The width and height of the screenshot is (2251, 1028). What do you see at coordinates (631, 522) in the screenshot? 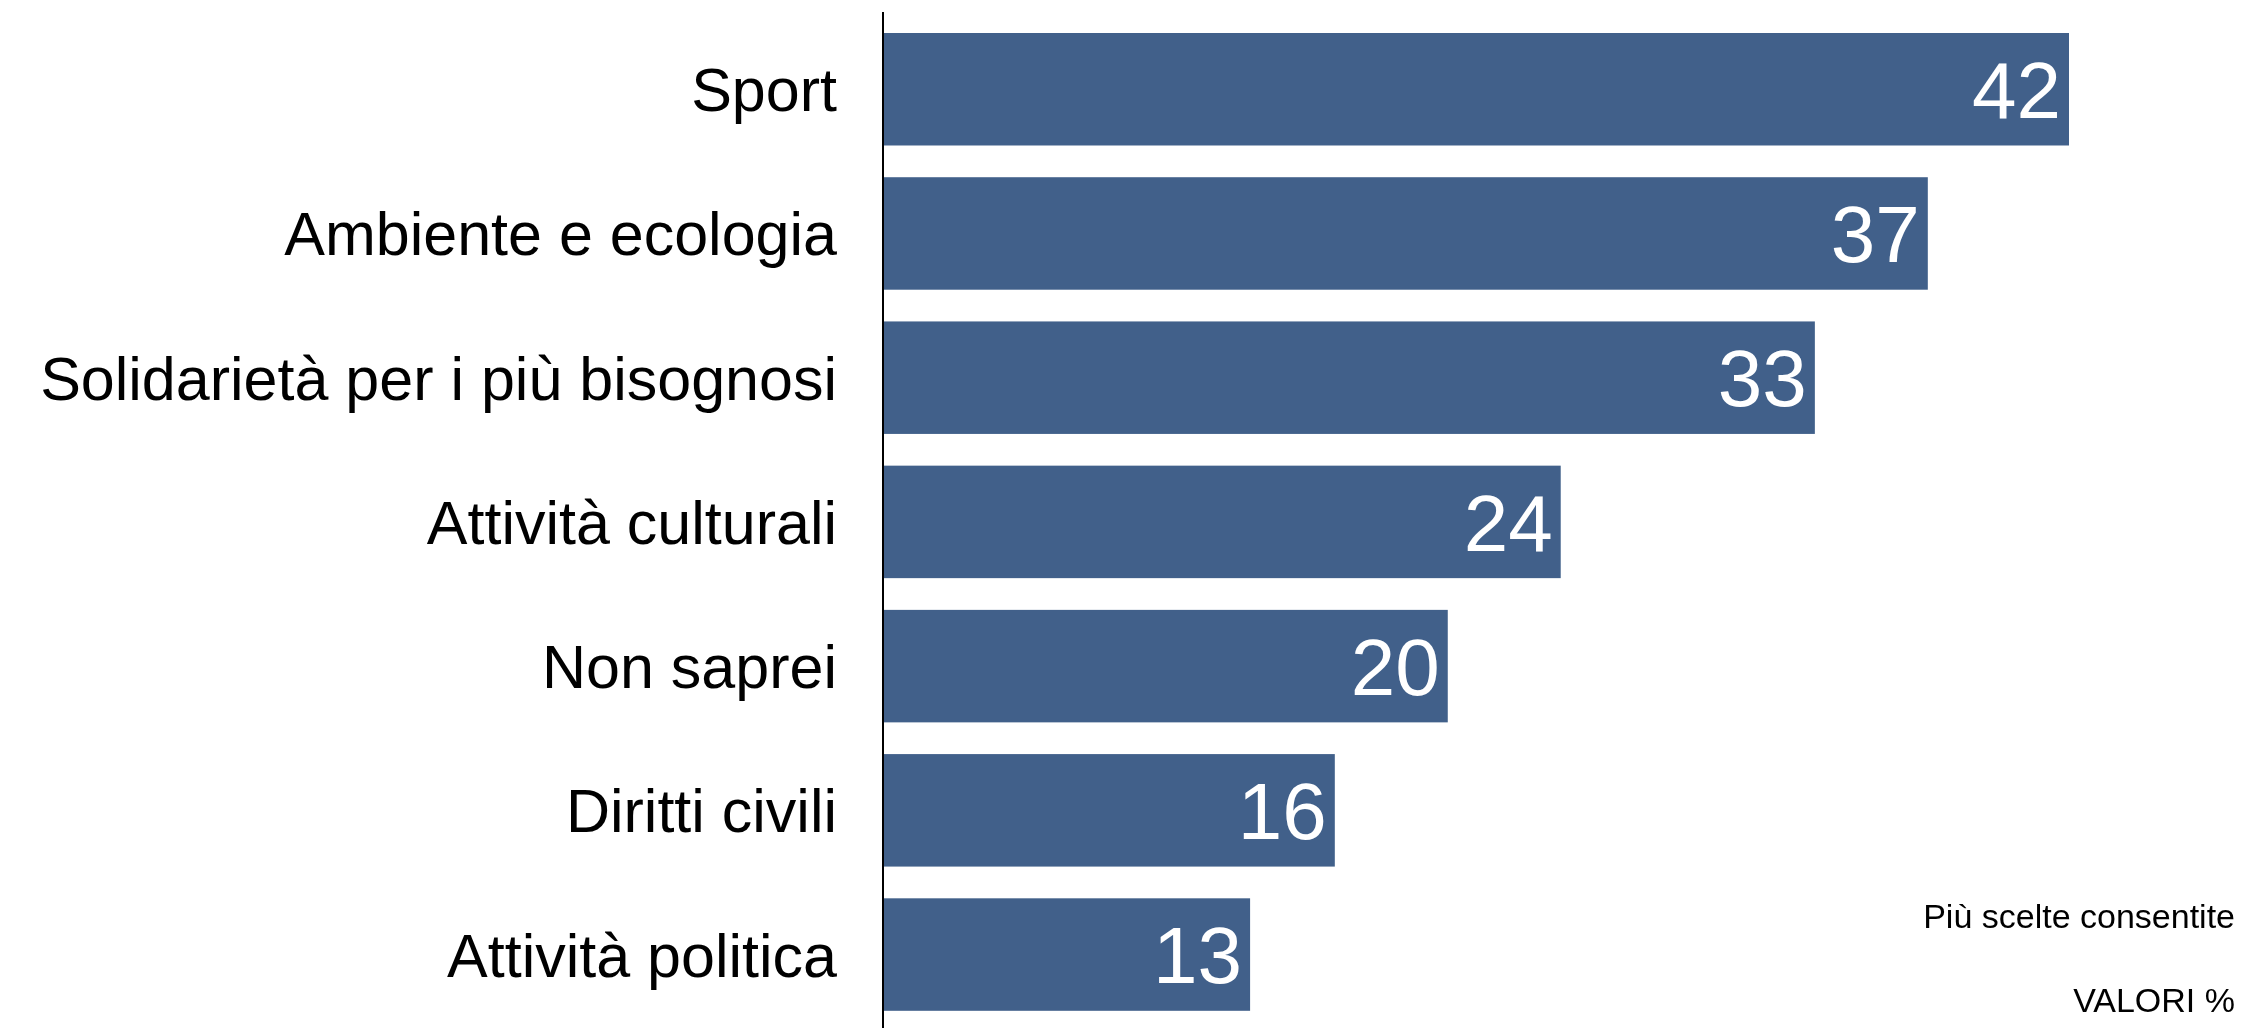
I see `y-tick-label: Attività culturali` at bounding box center [631, 522].